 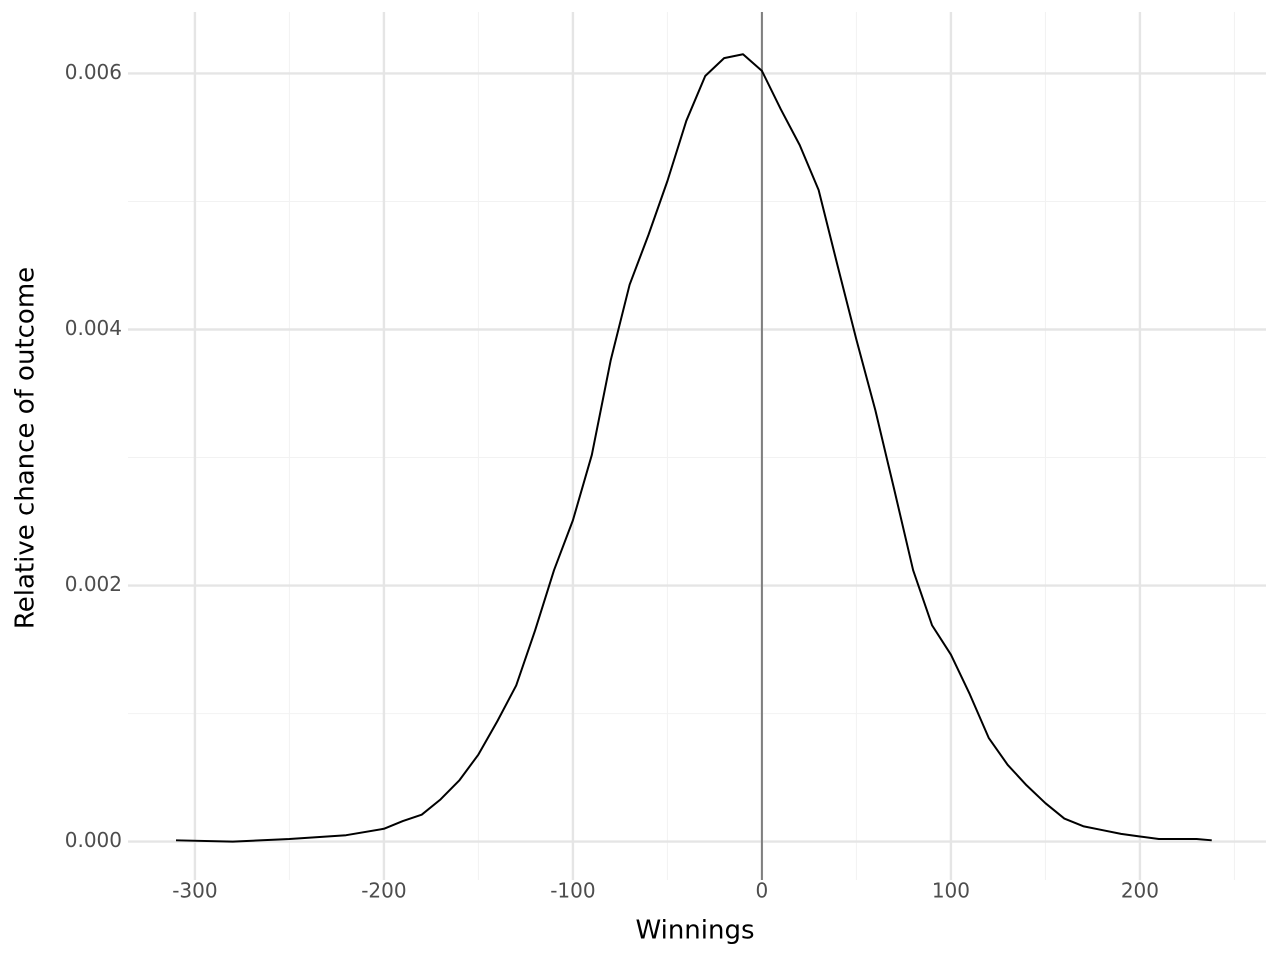 What do you see at coordinates (194, 891) in the screenshot?
I see `x-tick-label: -300` at bounding box center [194, 891].